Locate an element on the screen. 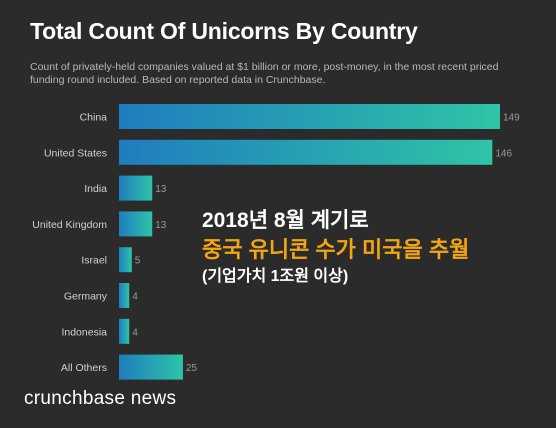 This screenshot has width=556, height=428. value-label: 146 is located at coordinates (503, 153).